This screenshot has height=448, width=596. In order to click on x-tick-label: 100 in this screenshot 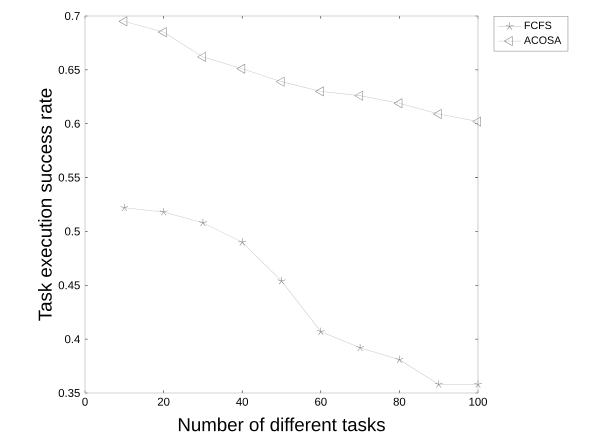, I will do `click(478, 402)`.